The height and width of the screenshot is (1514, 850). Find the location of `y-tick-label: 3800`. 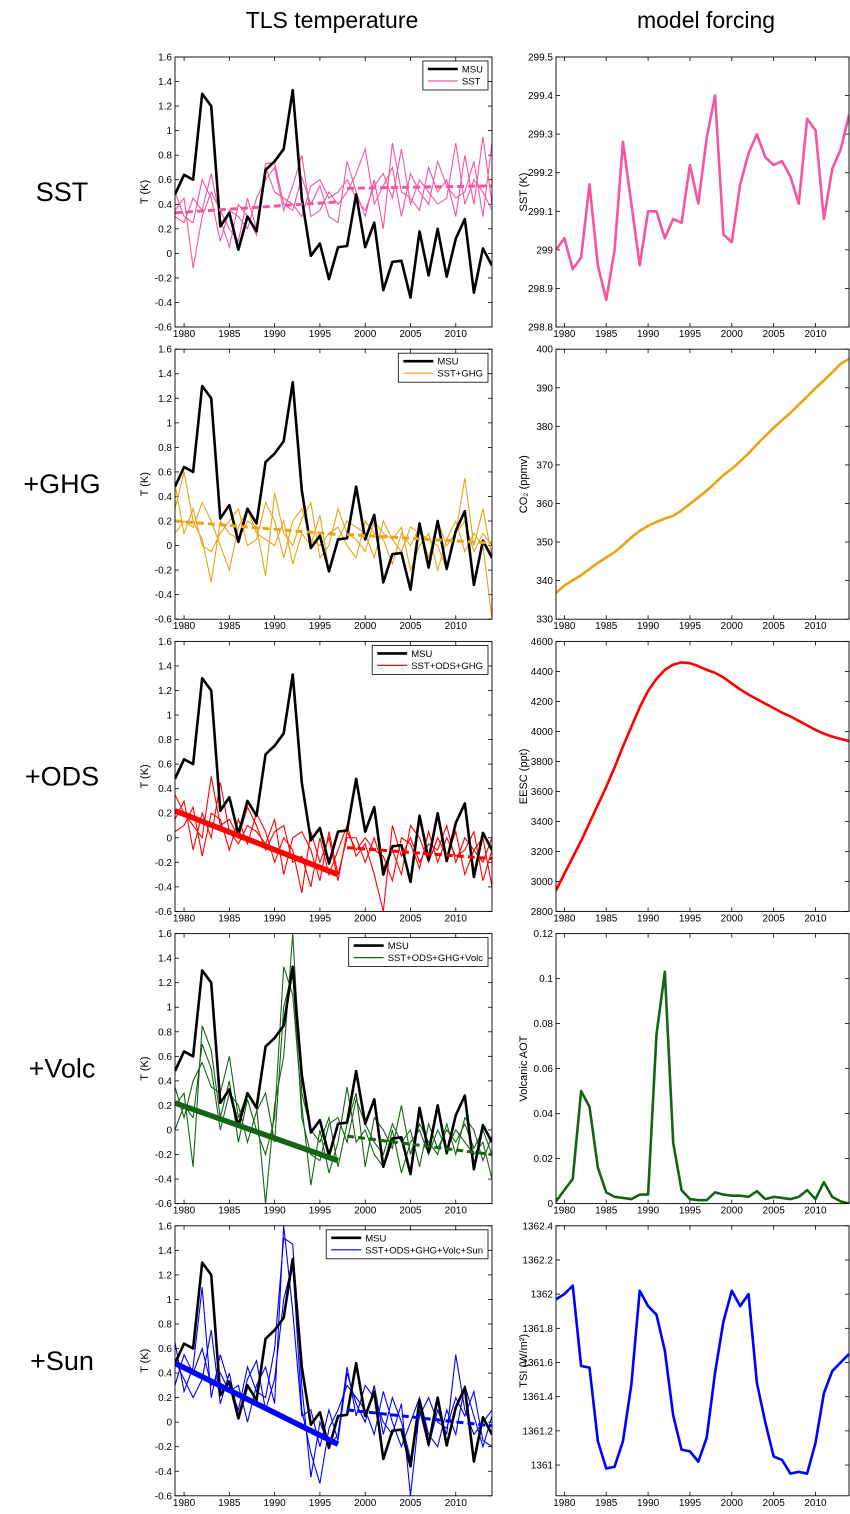

y-tick-label: 3800 is located at coordinates (542, 762).